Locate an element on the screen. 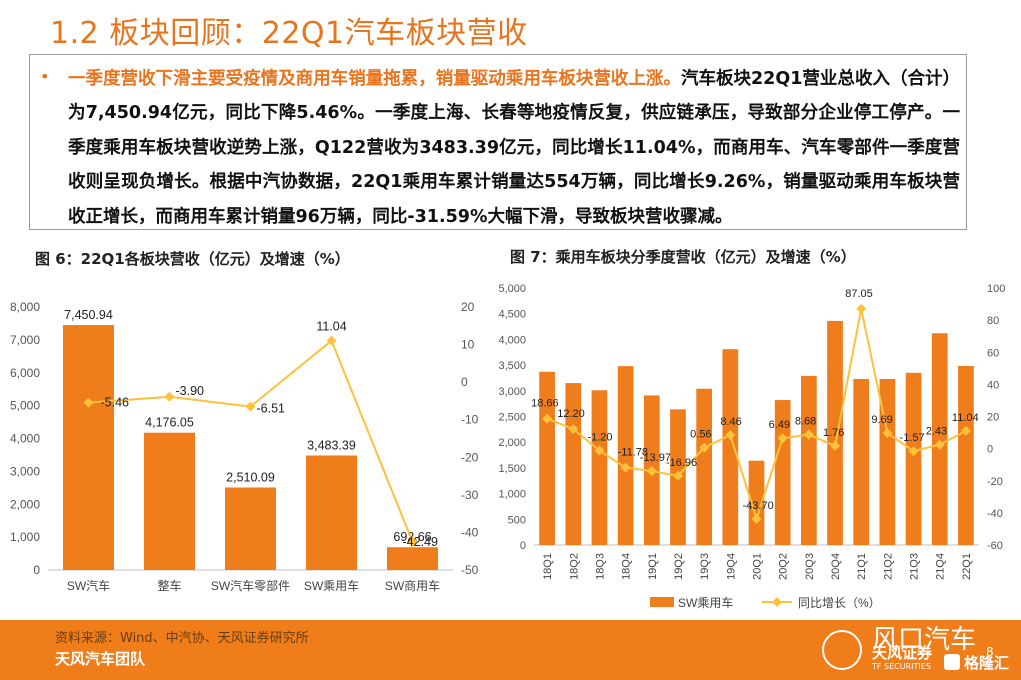 Image resolution: width=1021 pixels, height=680 pixels. fig7-y-tick: 2,000 is located at coordinates (512, 443).